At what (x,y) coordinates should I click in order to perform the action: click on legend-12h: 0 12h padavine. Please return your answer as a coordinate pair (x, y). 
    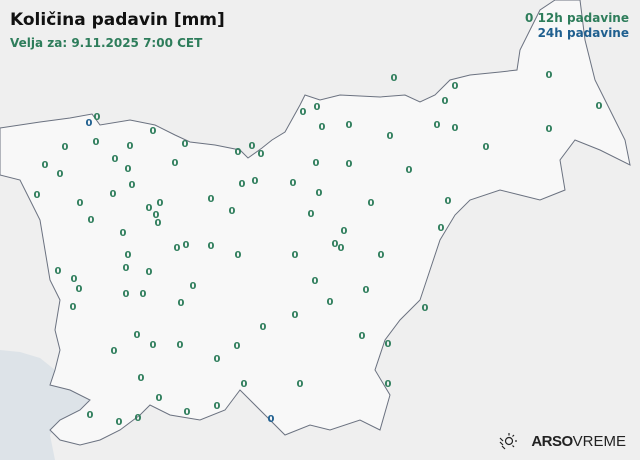
    Looking at the image, I should click on (577, 18).